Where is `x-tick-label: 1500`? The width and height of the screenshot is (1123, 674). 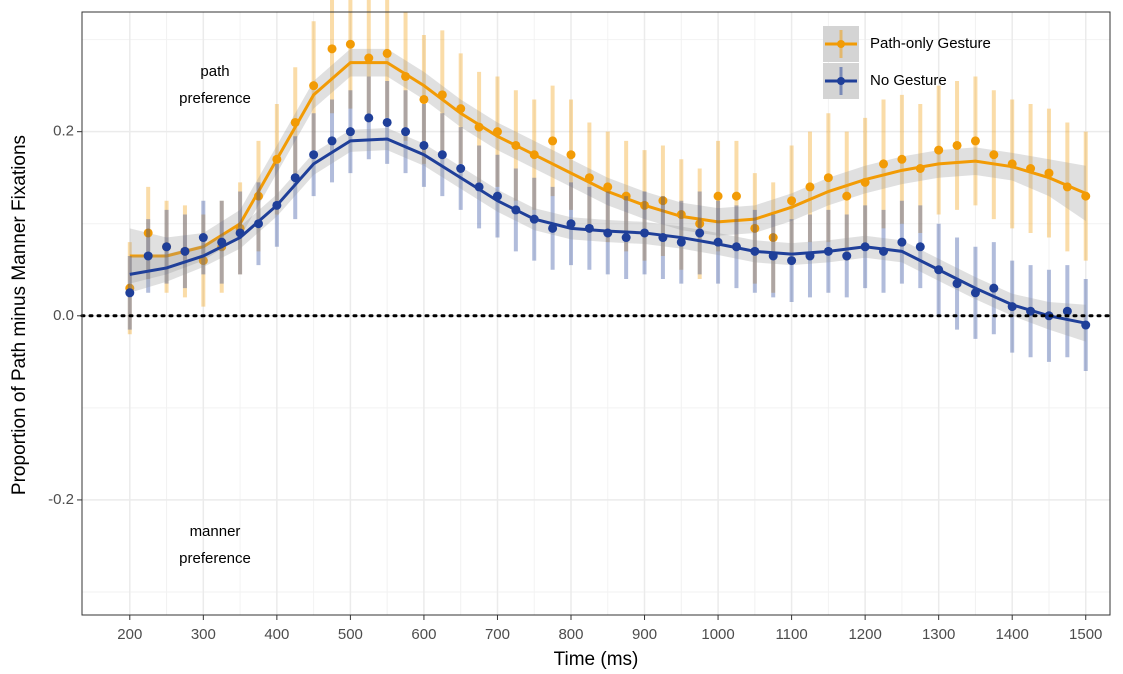 x-tick-label: 1500 is located at coordinates (1085, 634).